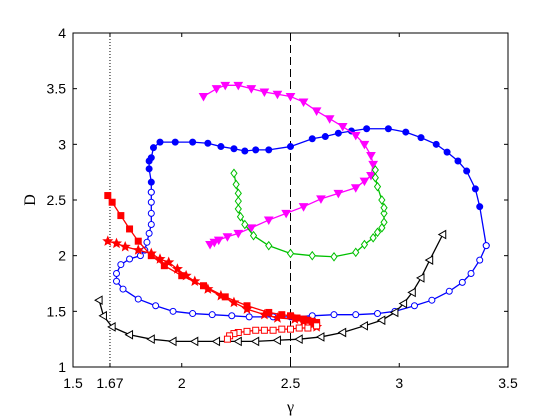 This screenshot has height=420, width=560. Describe the element at coordinates (57, 311) in the screenshot. I see `y-tick-label: 1.5` at that location.